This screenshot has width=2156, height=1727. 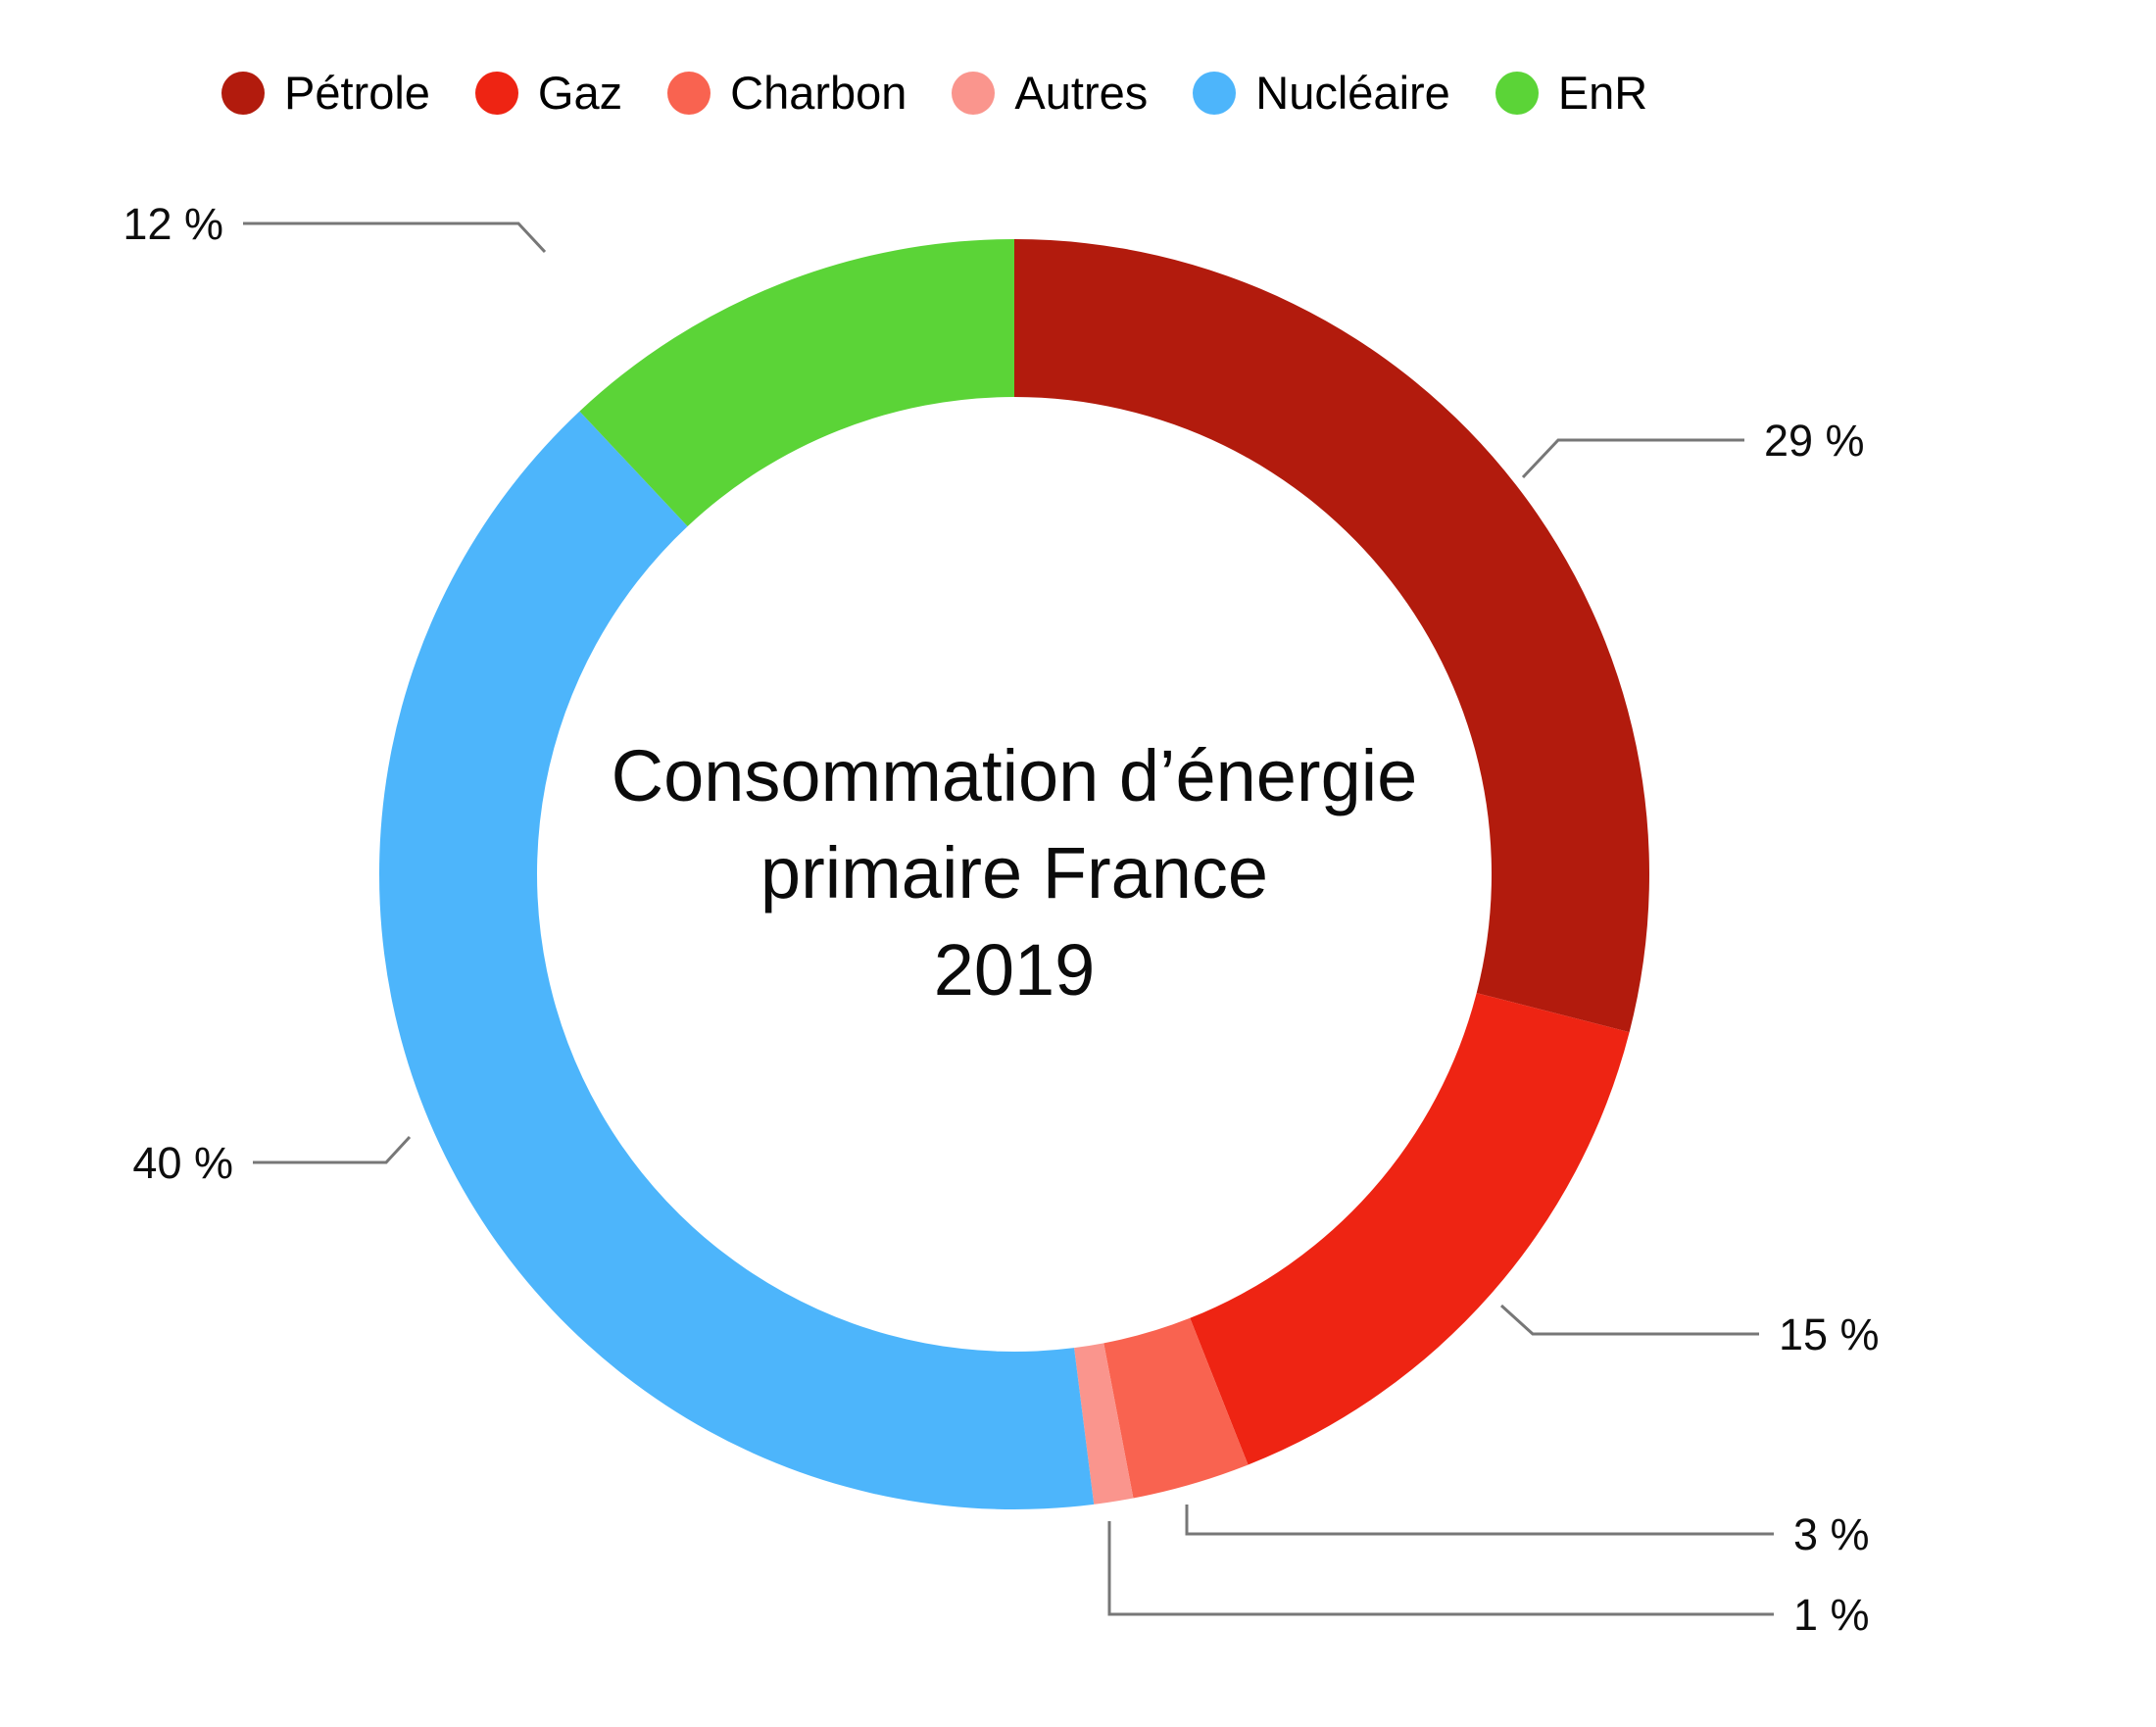 I want to click on percent-label-autres: 1 %, so click(x=1831, y=1615).